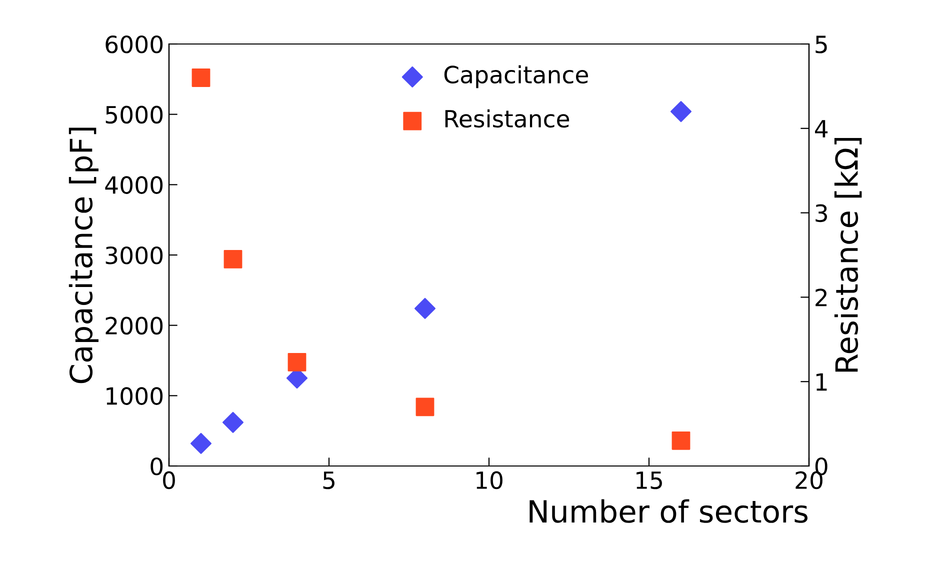  What do you see at coordinates (134, 255) in the screenshot?
I see `y-tick-label: 3000` at bounding box center [134, 255].